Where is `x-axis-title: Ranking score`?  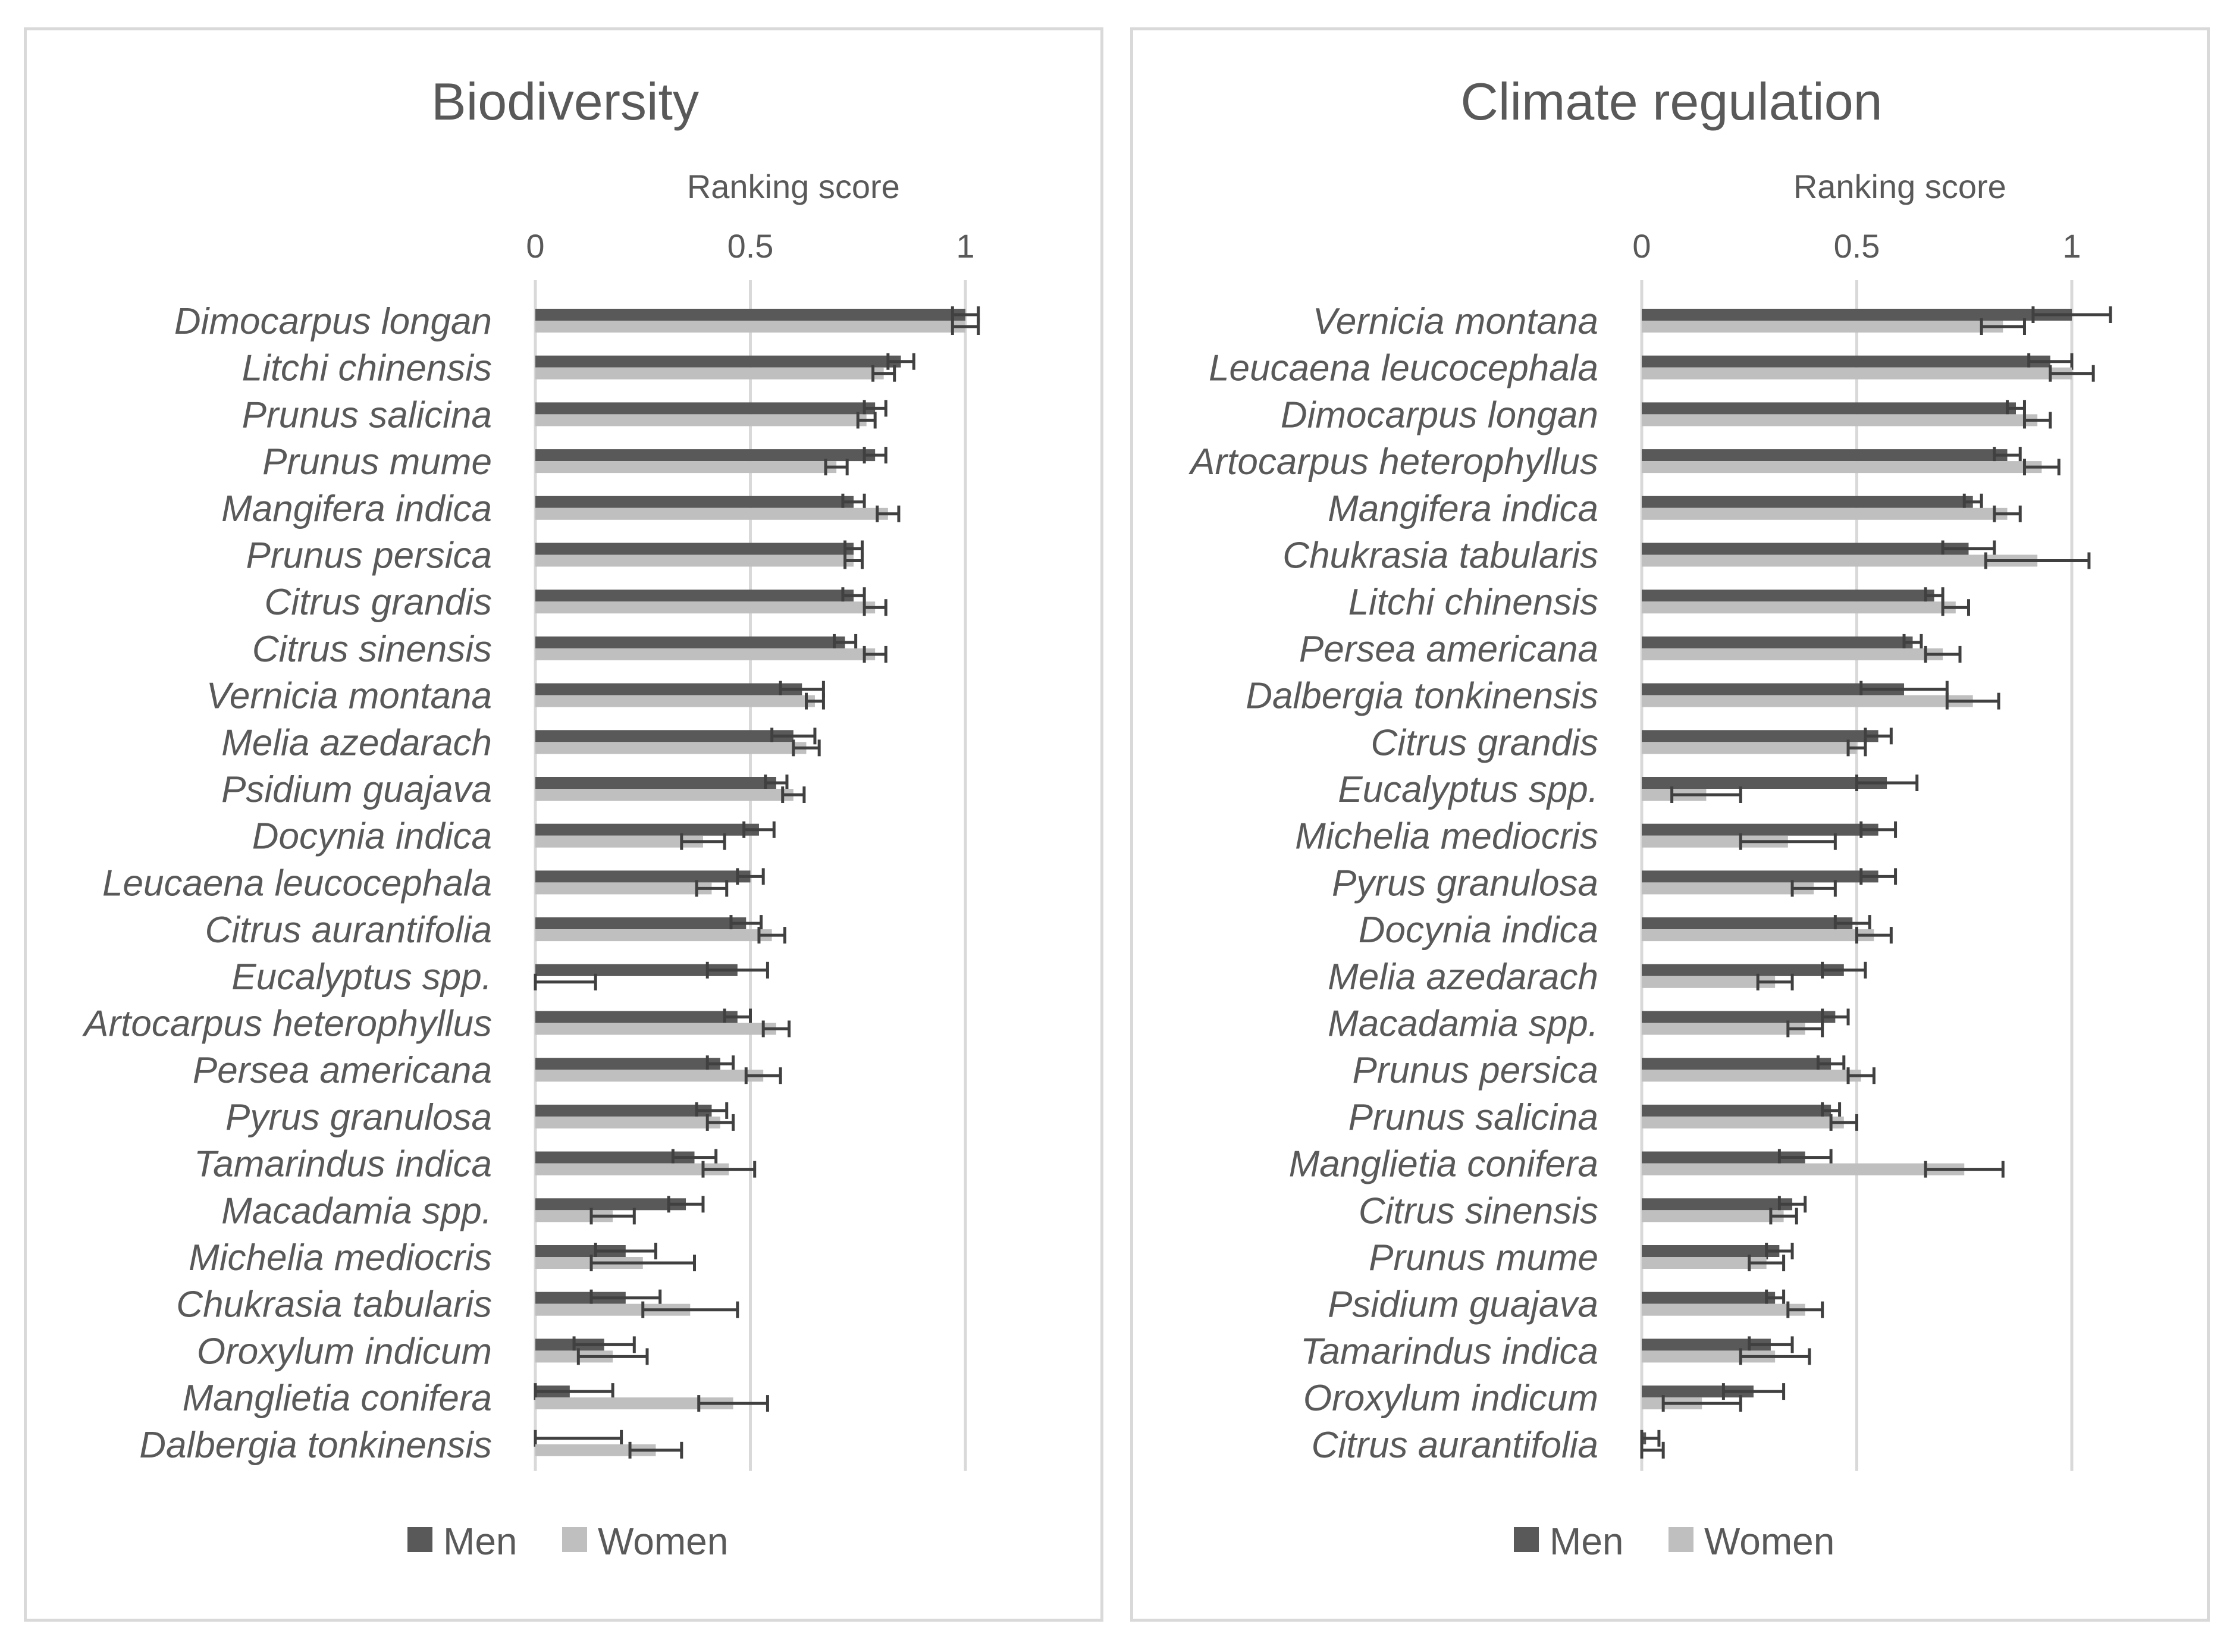 x-axis-title: Ranking score is located at coordinates (1899, 186).